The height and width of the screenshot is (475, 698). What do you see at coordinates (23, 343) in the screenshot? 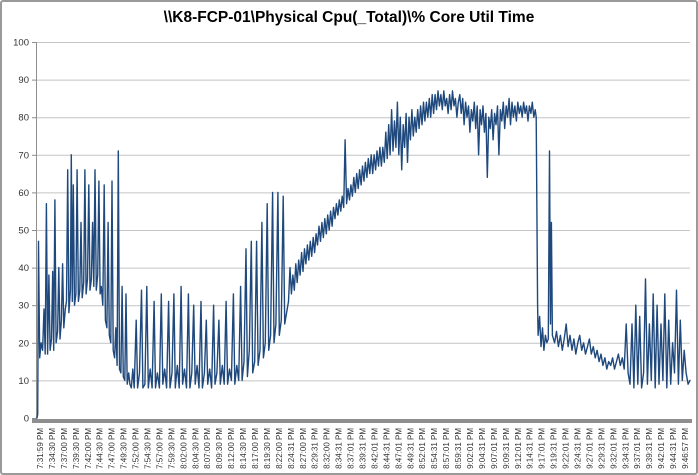
I see `svg-text: 20` at bounding box center [23, 343].